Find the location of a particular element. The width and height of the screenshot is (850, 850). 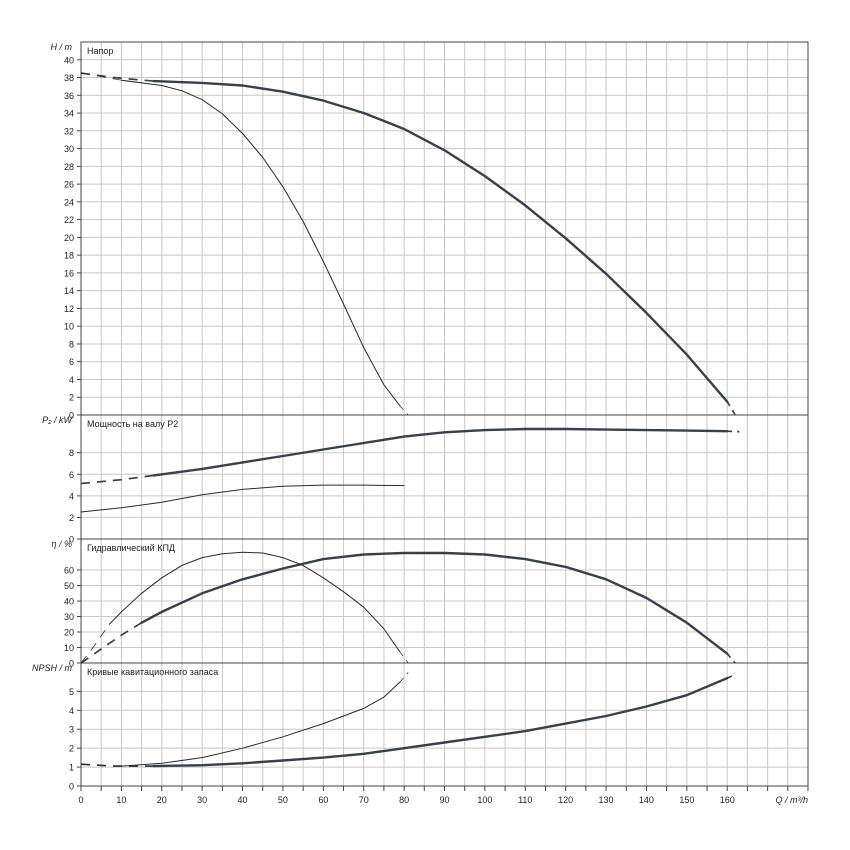

panel-title-npsh: Кривые кавитационного запаса is located at coordinates (152, 672).